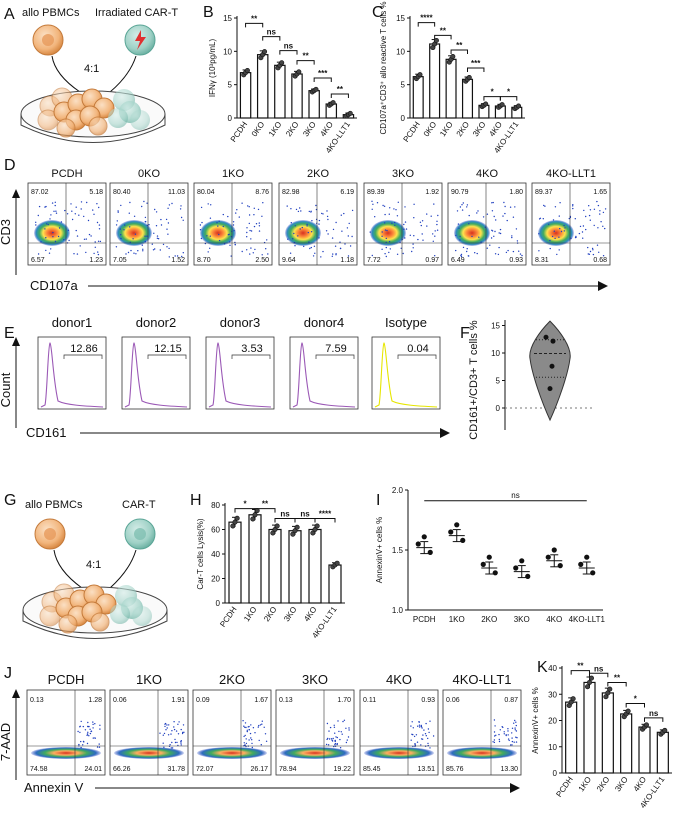 This screenshot has width=685, height=831. I want to click on y-tick-label: 2.0, so click(398, 490).